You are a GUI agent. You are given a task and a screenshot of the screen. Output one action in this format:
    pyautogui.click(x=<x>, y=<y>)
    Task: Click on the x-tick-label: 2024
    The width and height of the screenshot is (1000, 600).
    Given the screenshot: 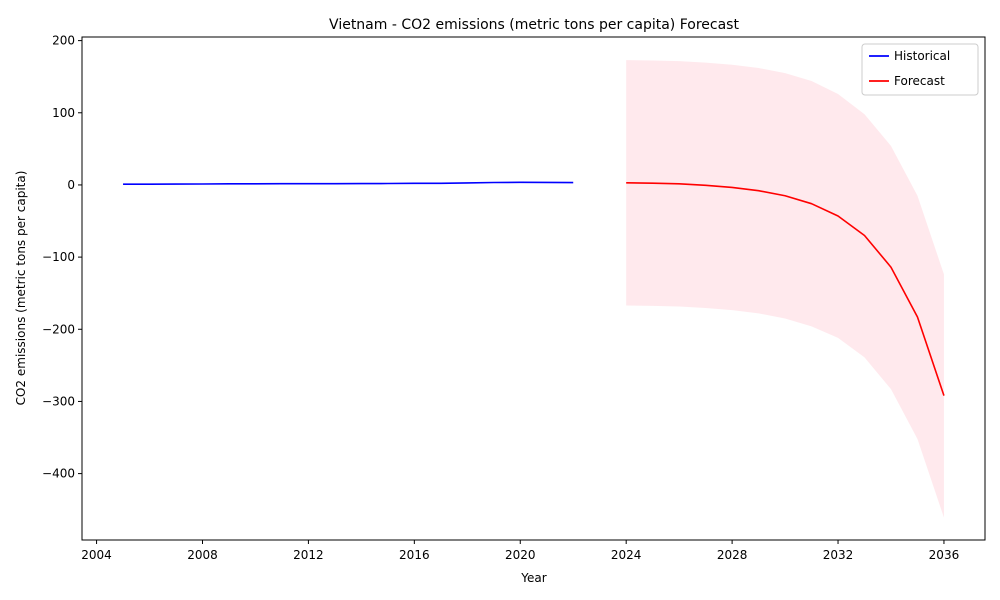 What is the action you would take?
    pyautogui.click(x=626, y=555)
    